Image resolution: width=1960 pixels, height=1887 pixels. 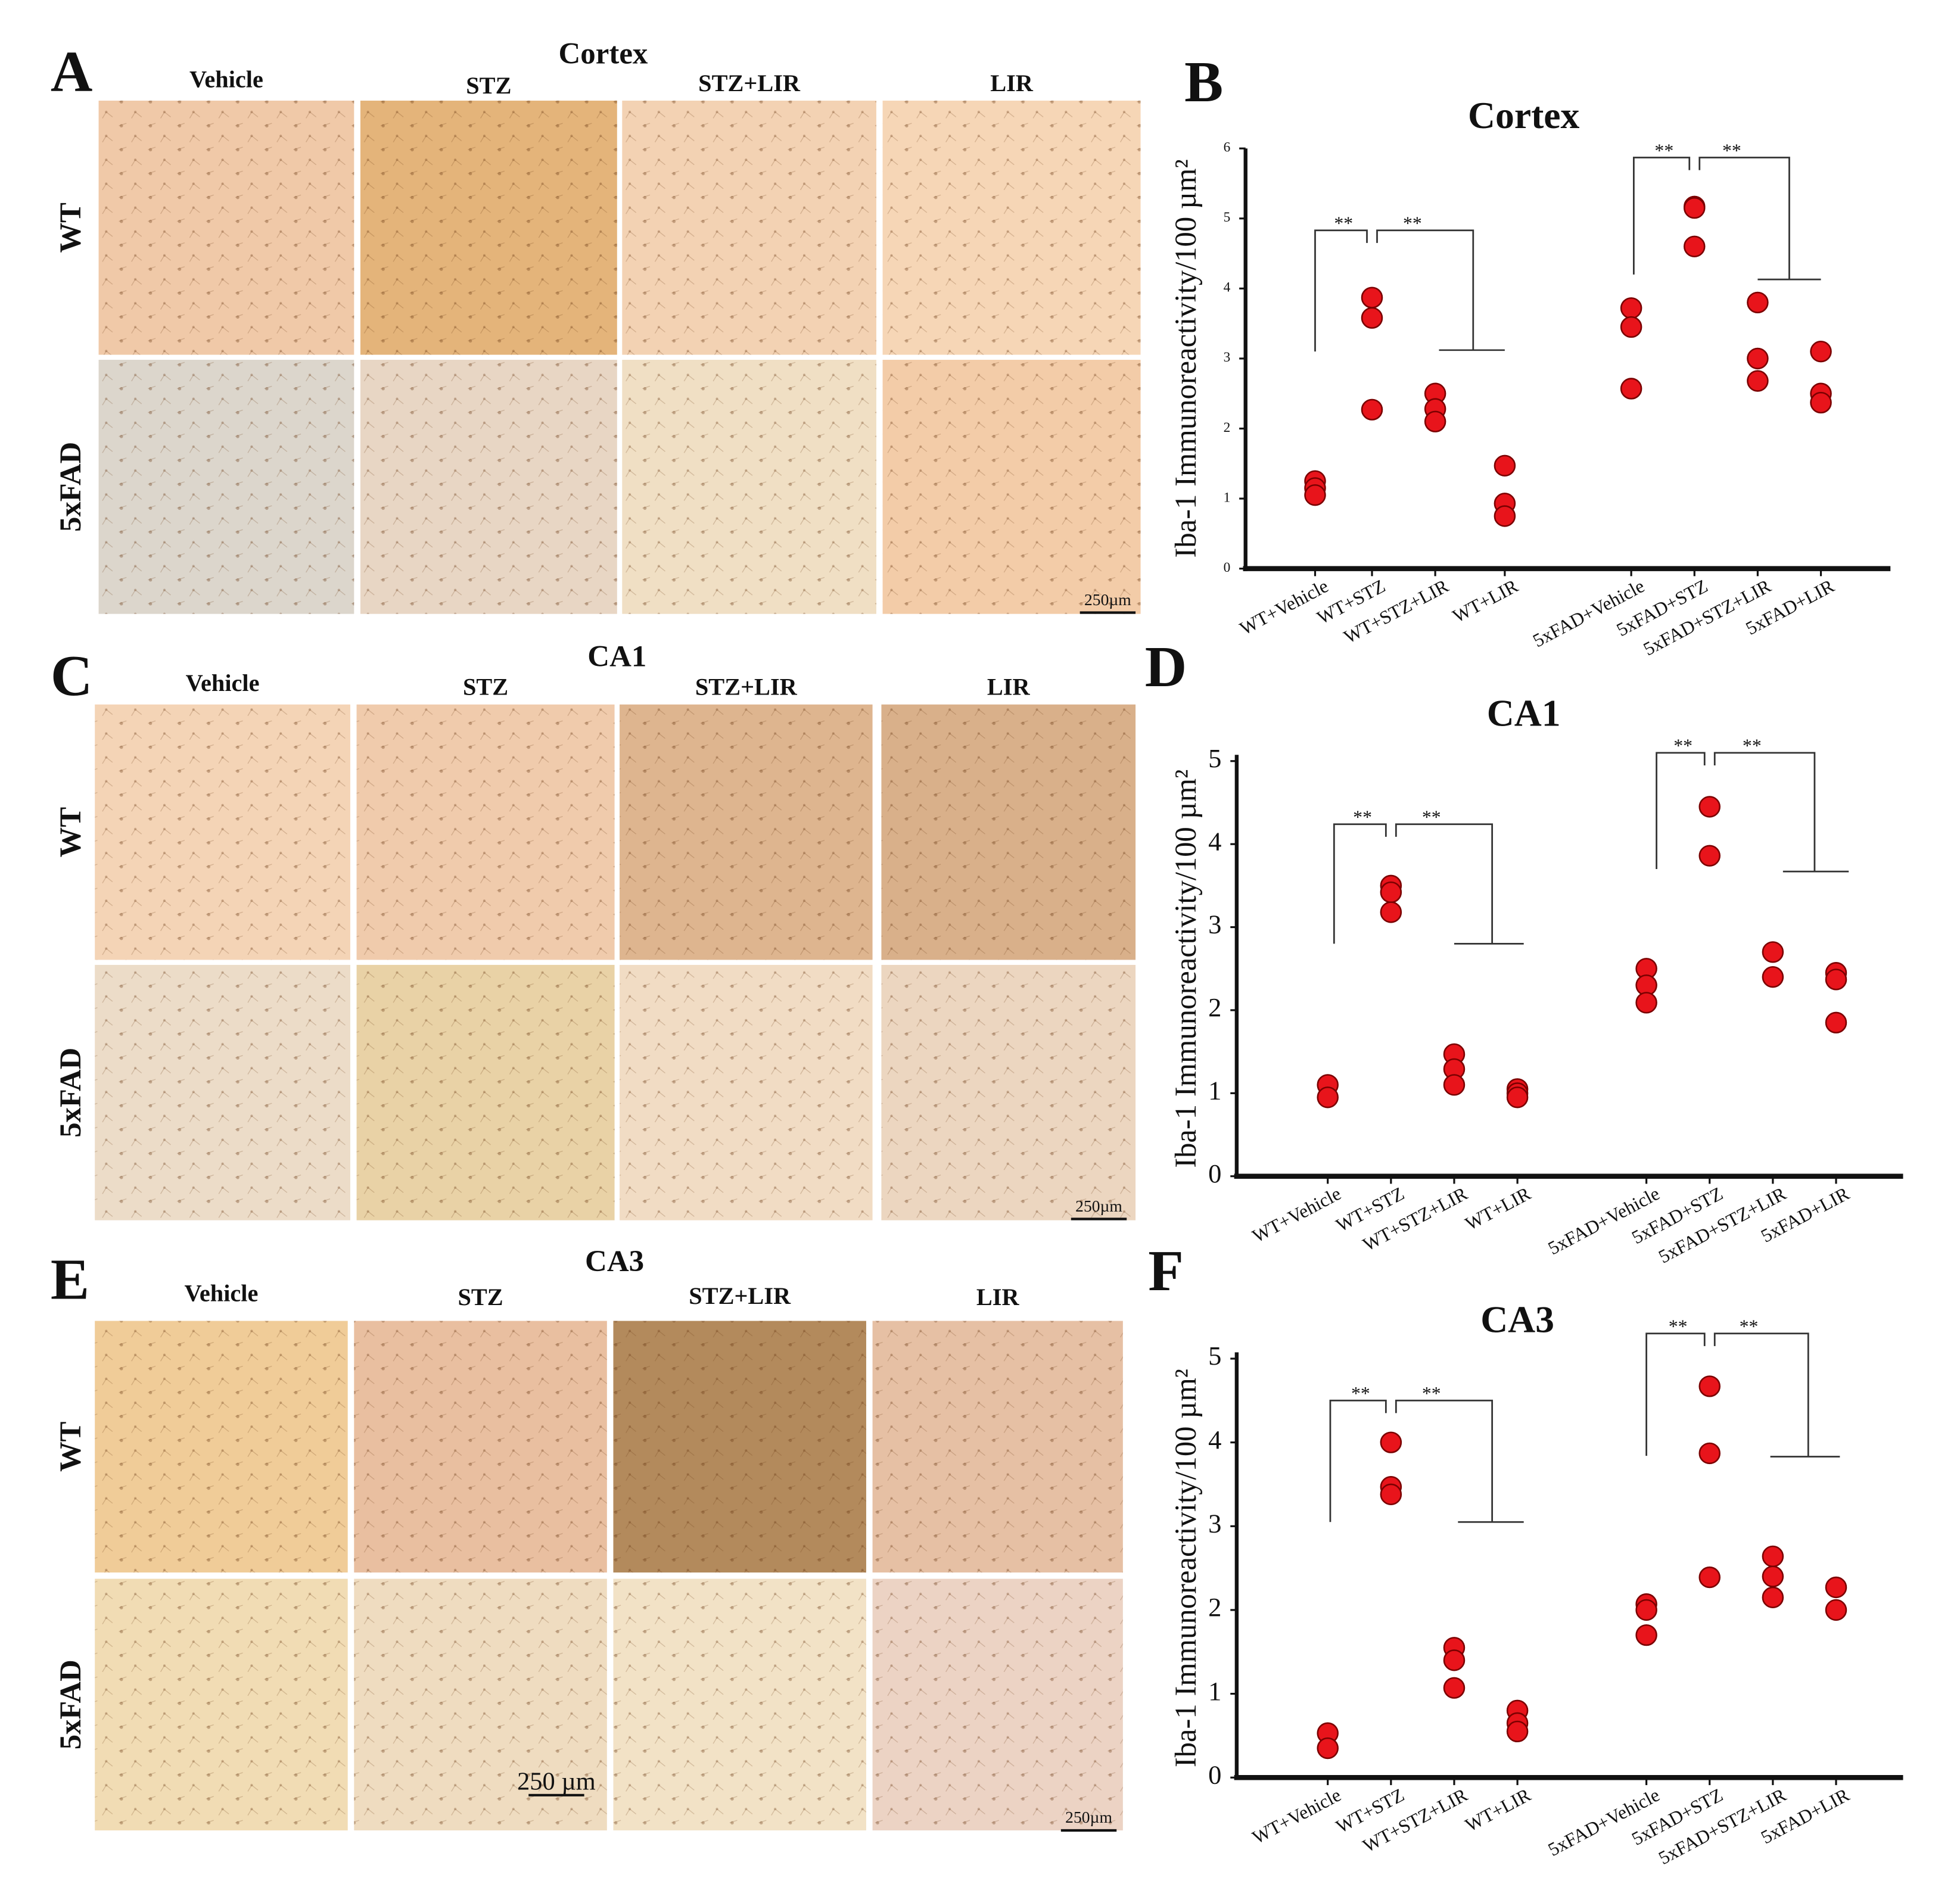 What do you see at coordinates (1227, 148) in the screenshot?
I see `y-tick-label: 6` at bounding box center [1227, 148].